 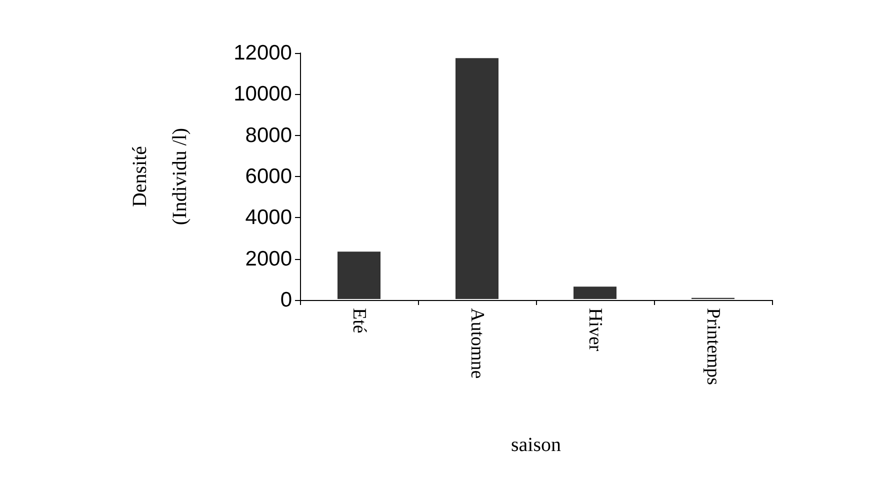 I want to click on x-tick-label: Hiver, so click(x=595, y=330).